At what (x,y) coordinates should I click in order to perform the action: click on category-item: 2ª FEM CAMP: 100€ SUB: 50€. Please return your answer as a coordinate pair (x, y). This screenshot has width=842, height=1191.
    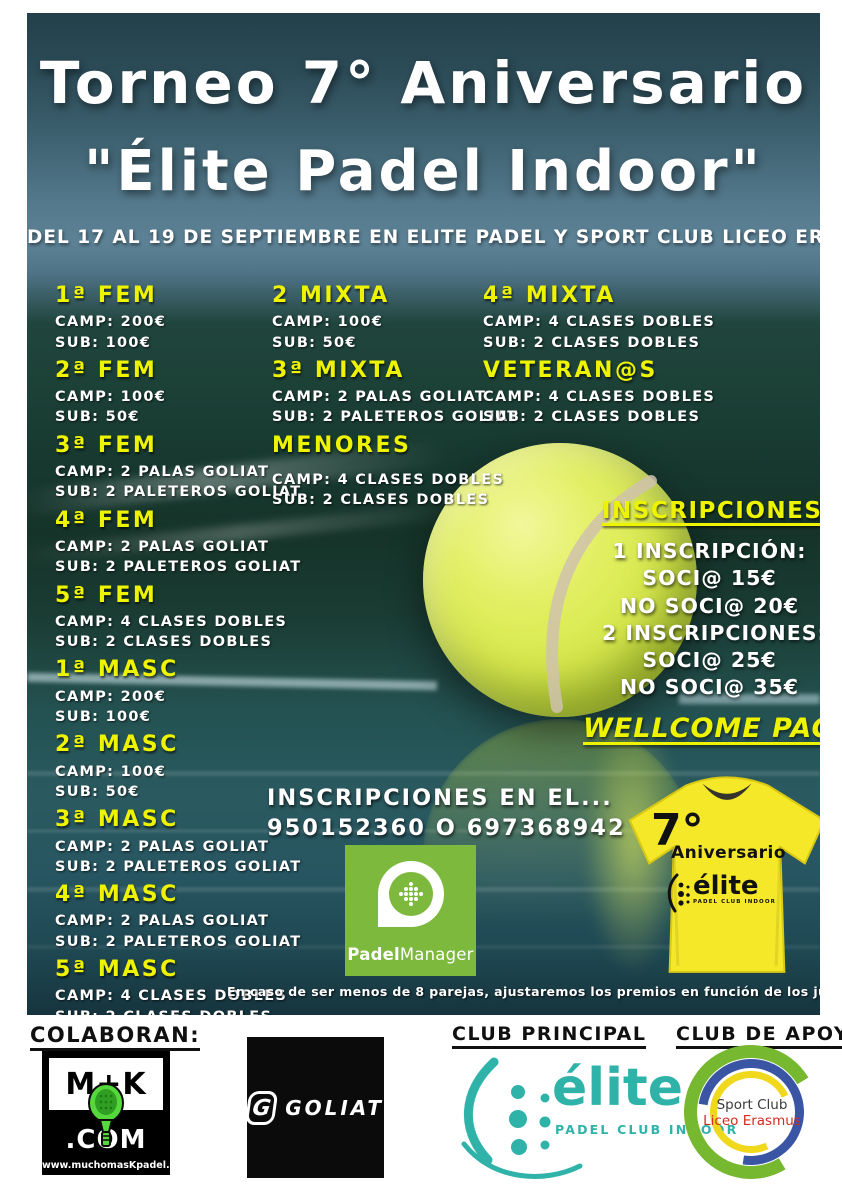
    Looking at the image, I should click on (164, 393).